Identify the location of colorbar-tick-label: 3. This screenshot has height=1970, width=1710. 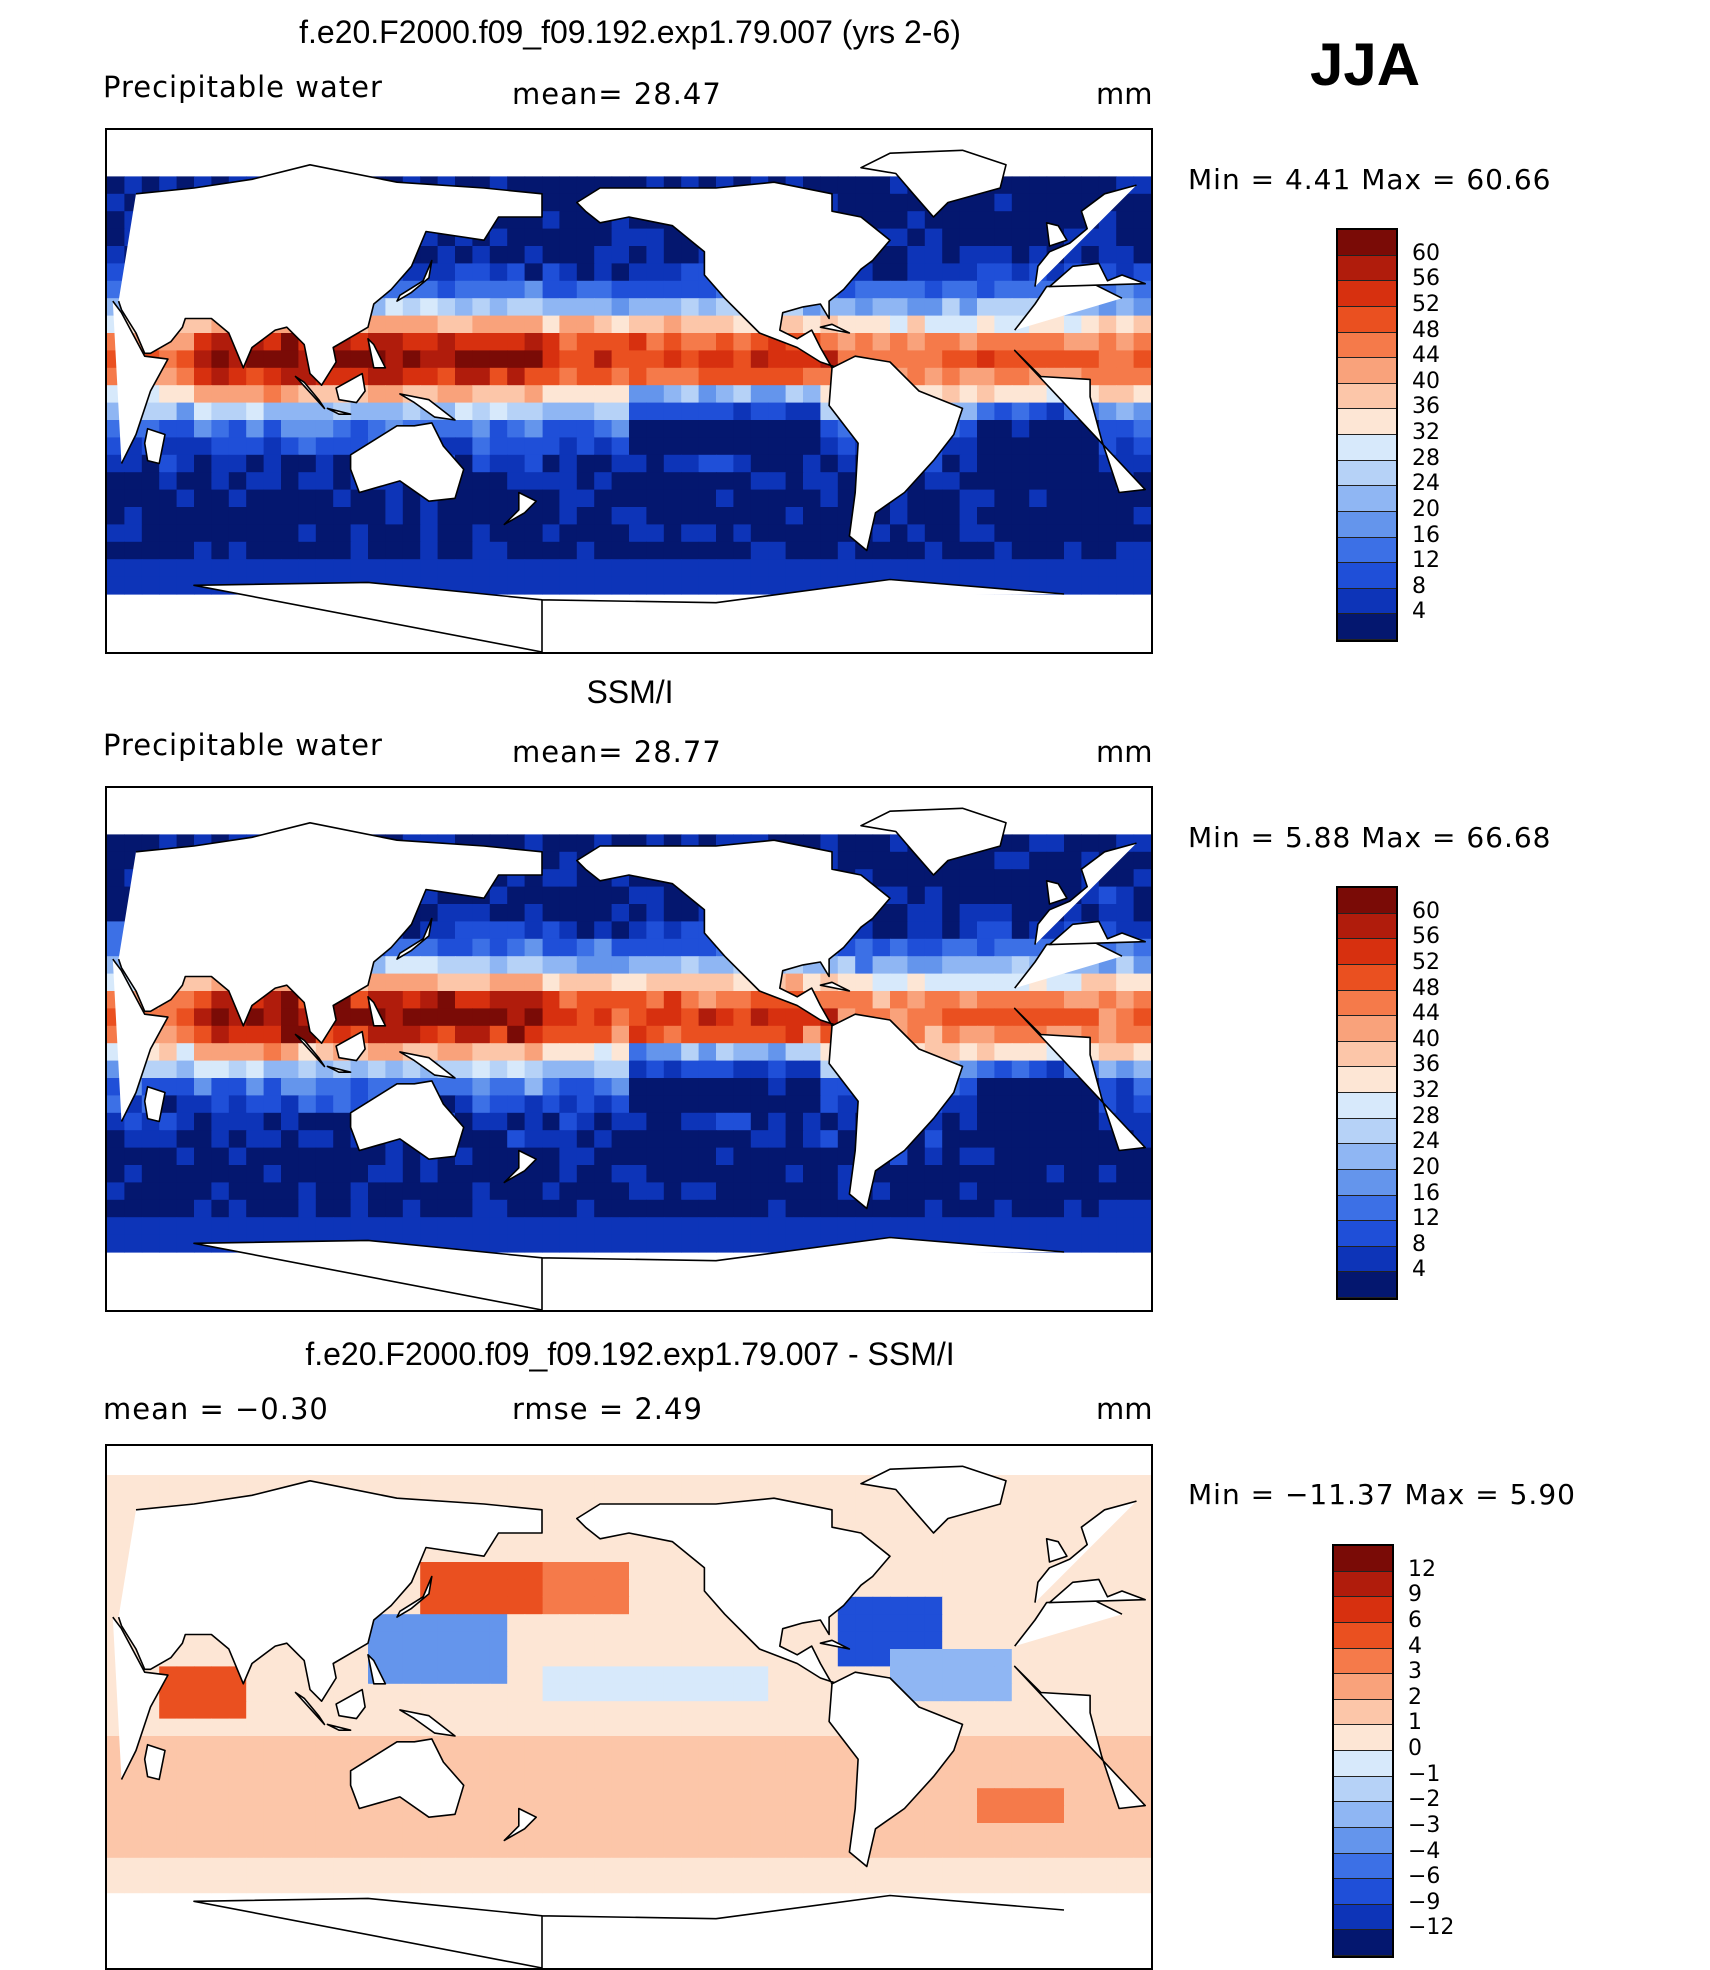
(1415, 1672).